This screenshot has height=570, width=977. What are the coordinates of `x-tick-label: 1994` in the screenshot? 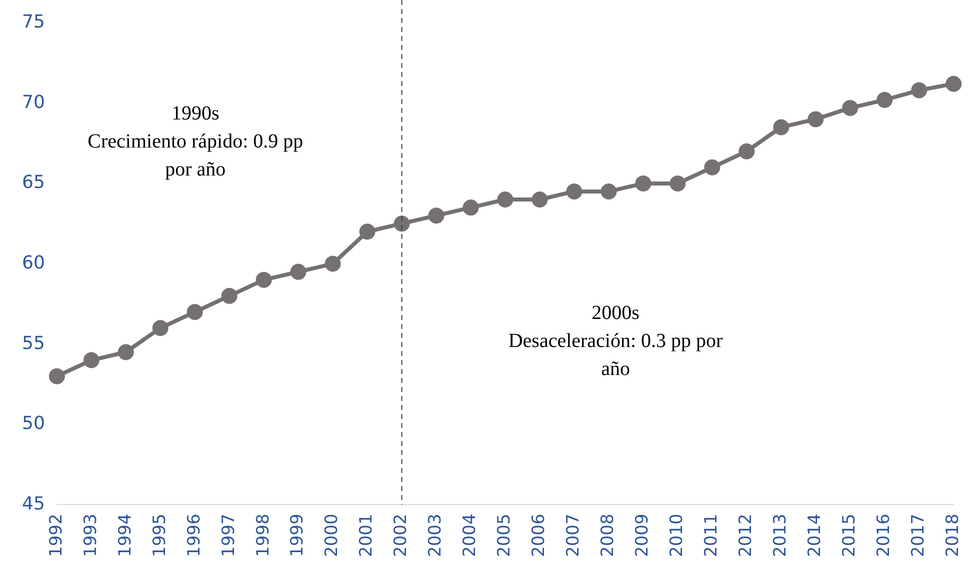 It's located at (125, 535).